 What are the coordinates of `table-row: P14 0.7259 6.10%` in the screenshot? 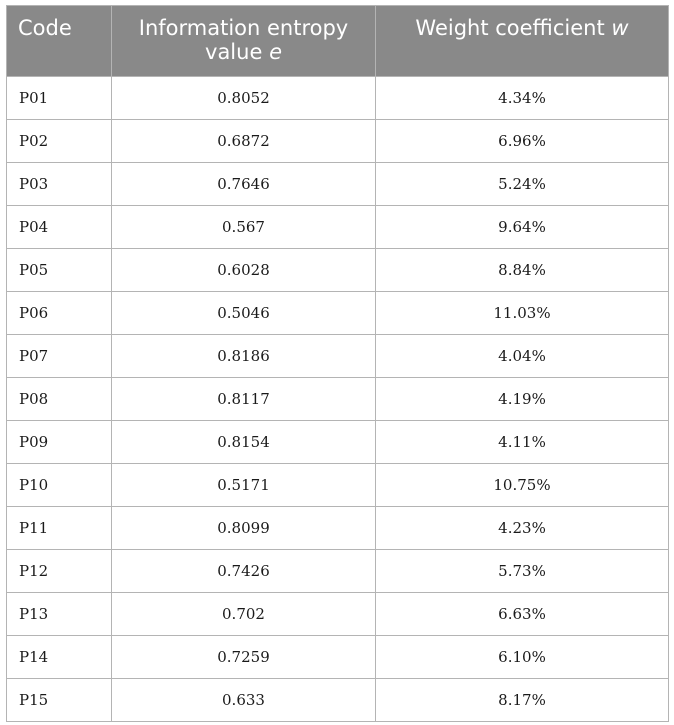 It's located at (337, 657).